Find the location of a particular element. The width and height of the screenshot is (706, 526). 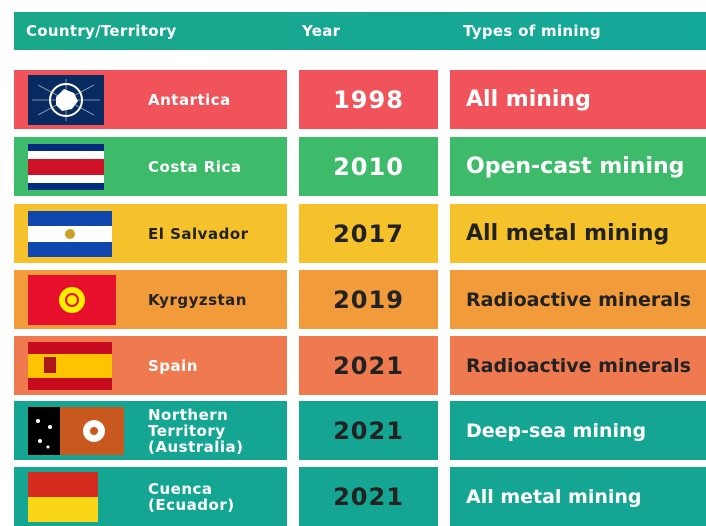

header-bar is located at coordinates (360, 31).